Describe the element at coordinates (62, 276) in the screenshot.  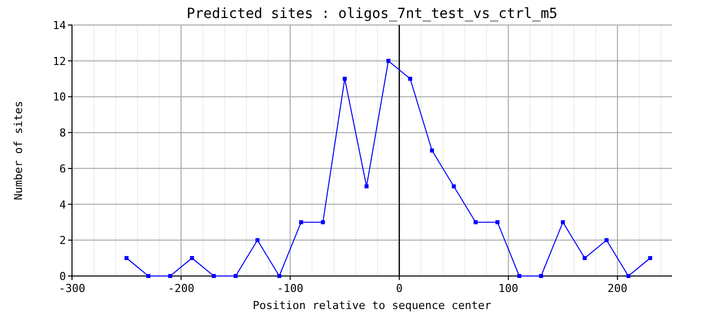
I see `y-tick-label: 0` at that location.